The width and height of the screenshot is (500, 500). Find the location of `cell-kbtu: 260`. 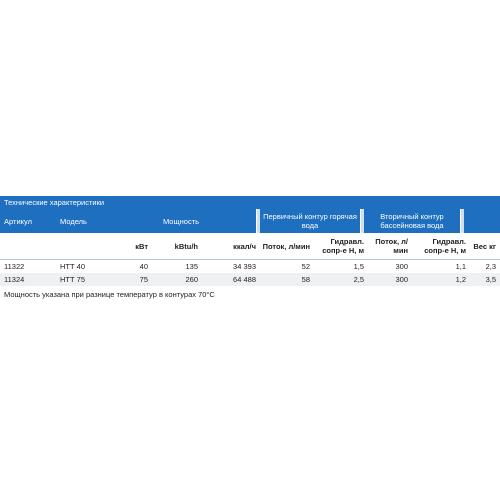

cell-kbtu: 260 is located at coordinates (191, 279).